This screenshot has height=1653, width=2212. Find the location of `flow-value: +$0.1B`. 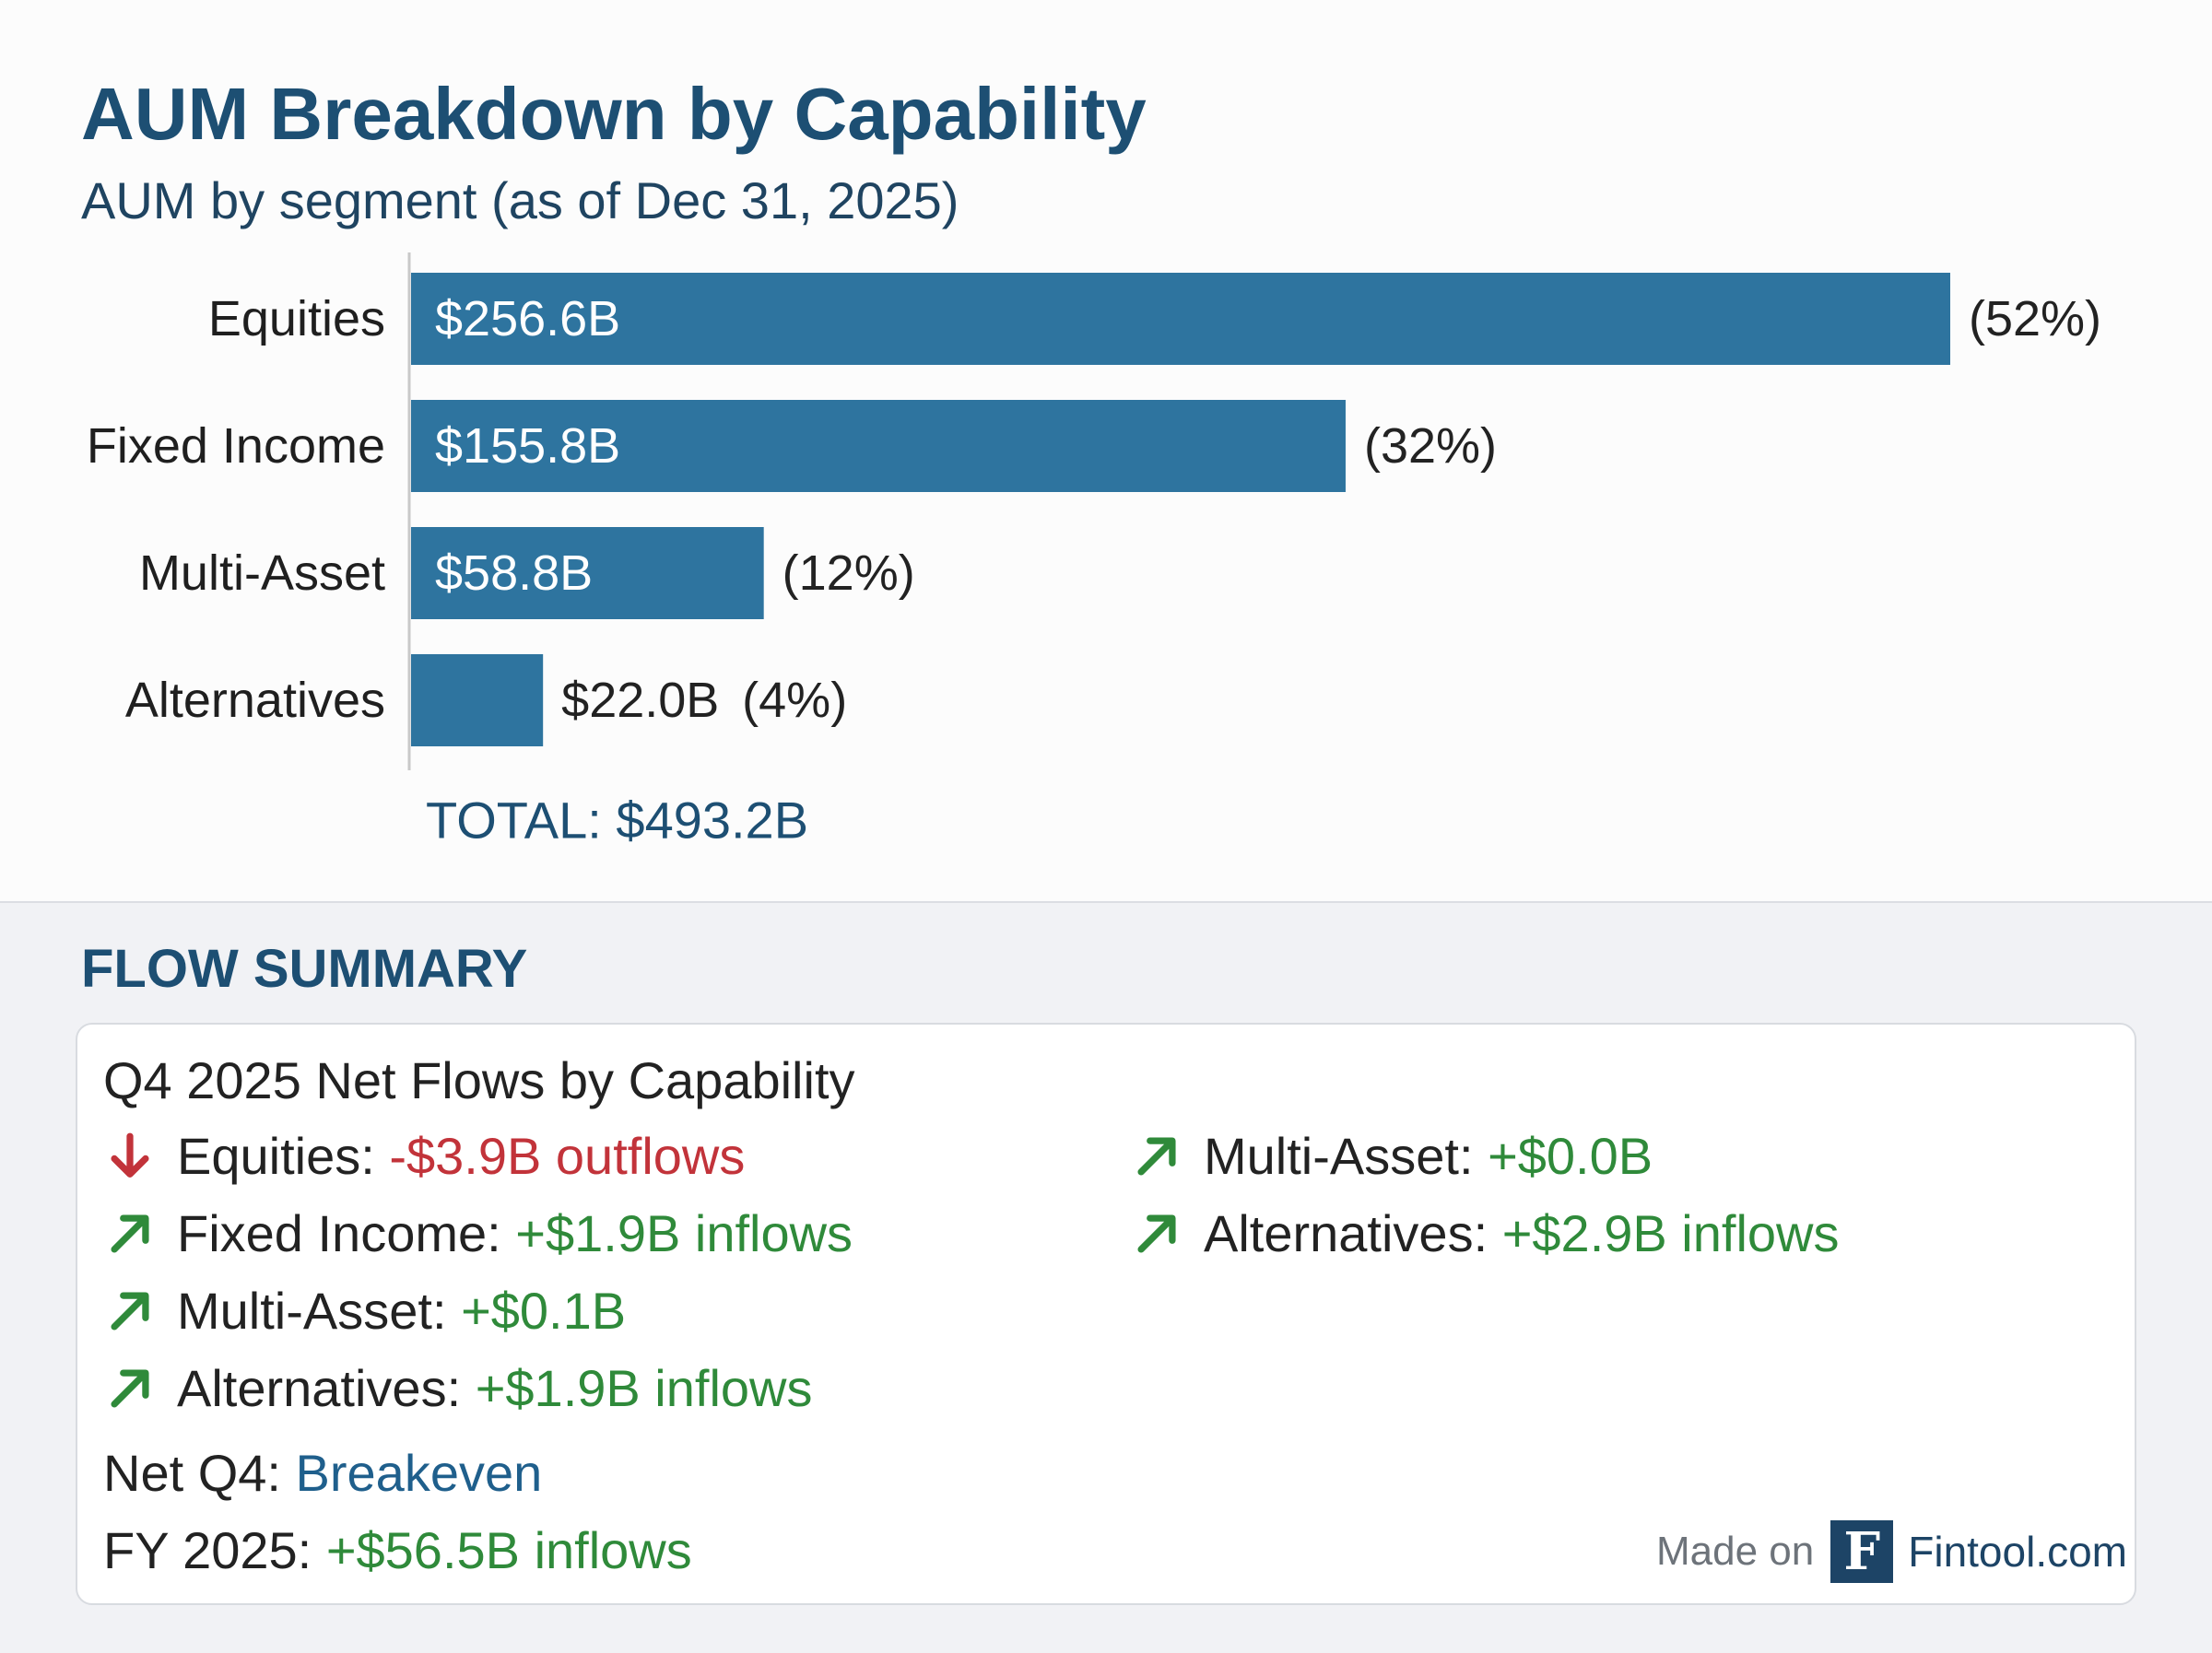

flow-value: +$0.1B is located at coordinates (544, 1311).